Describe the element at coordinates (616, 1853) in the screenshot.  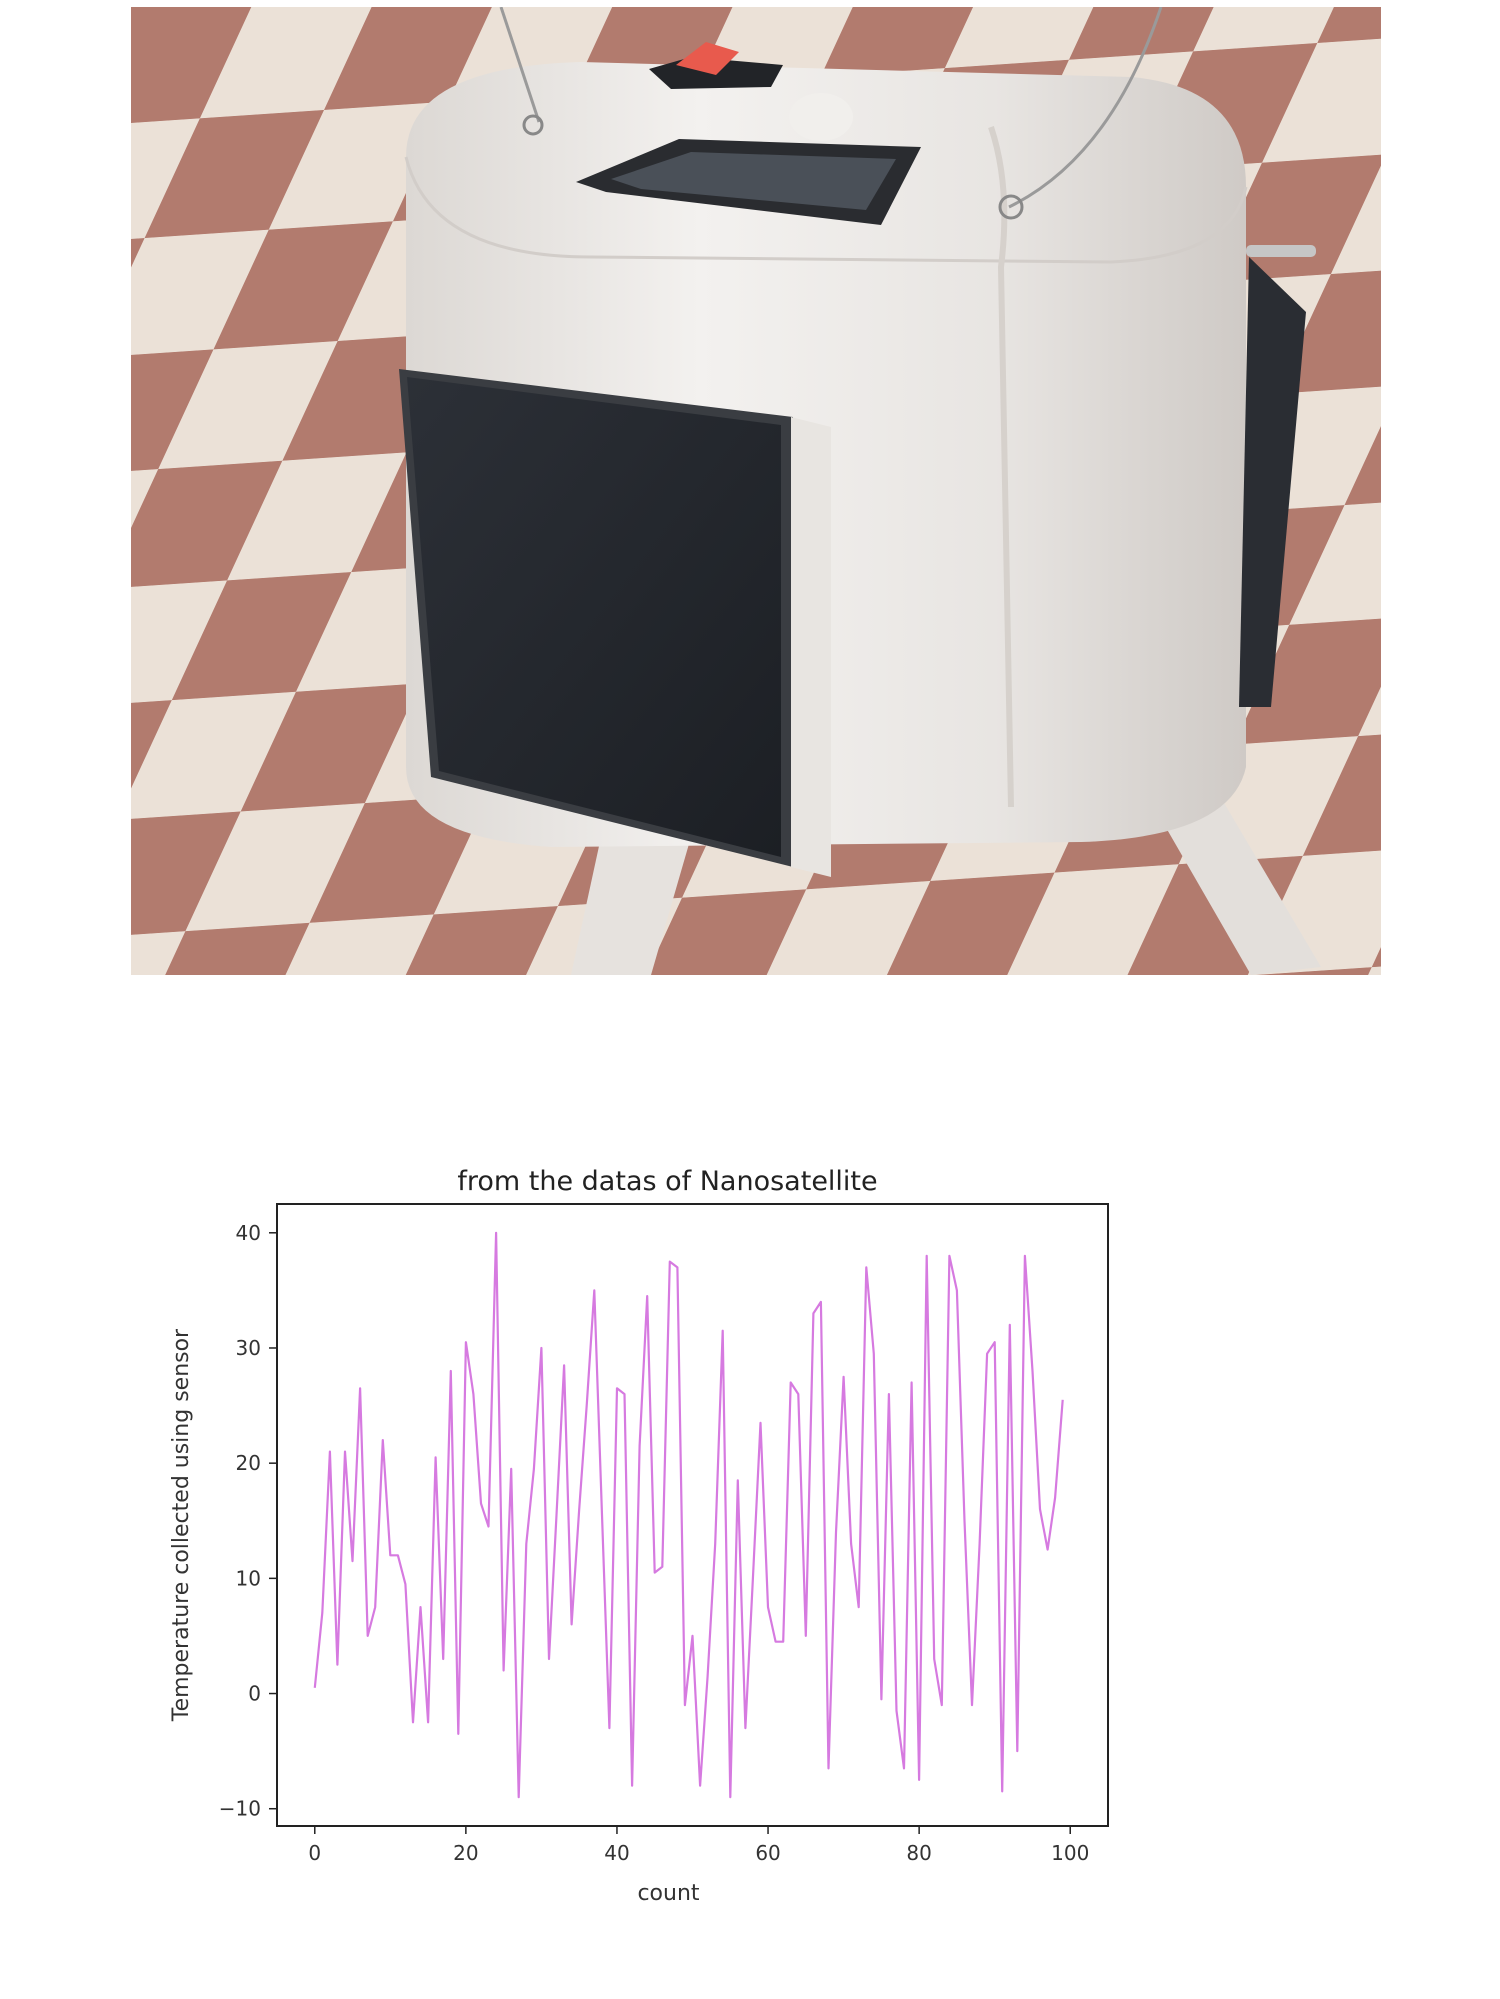
I see `x-tick-label: 40` at that location.